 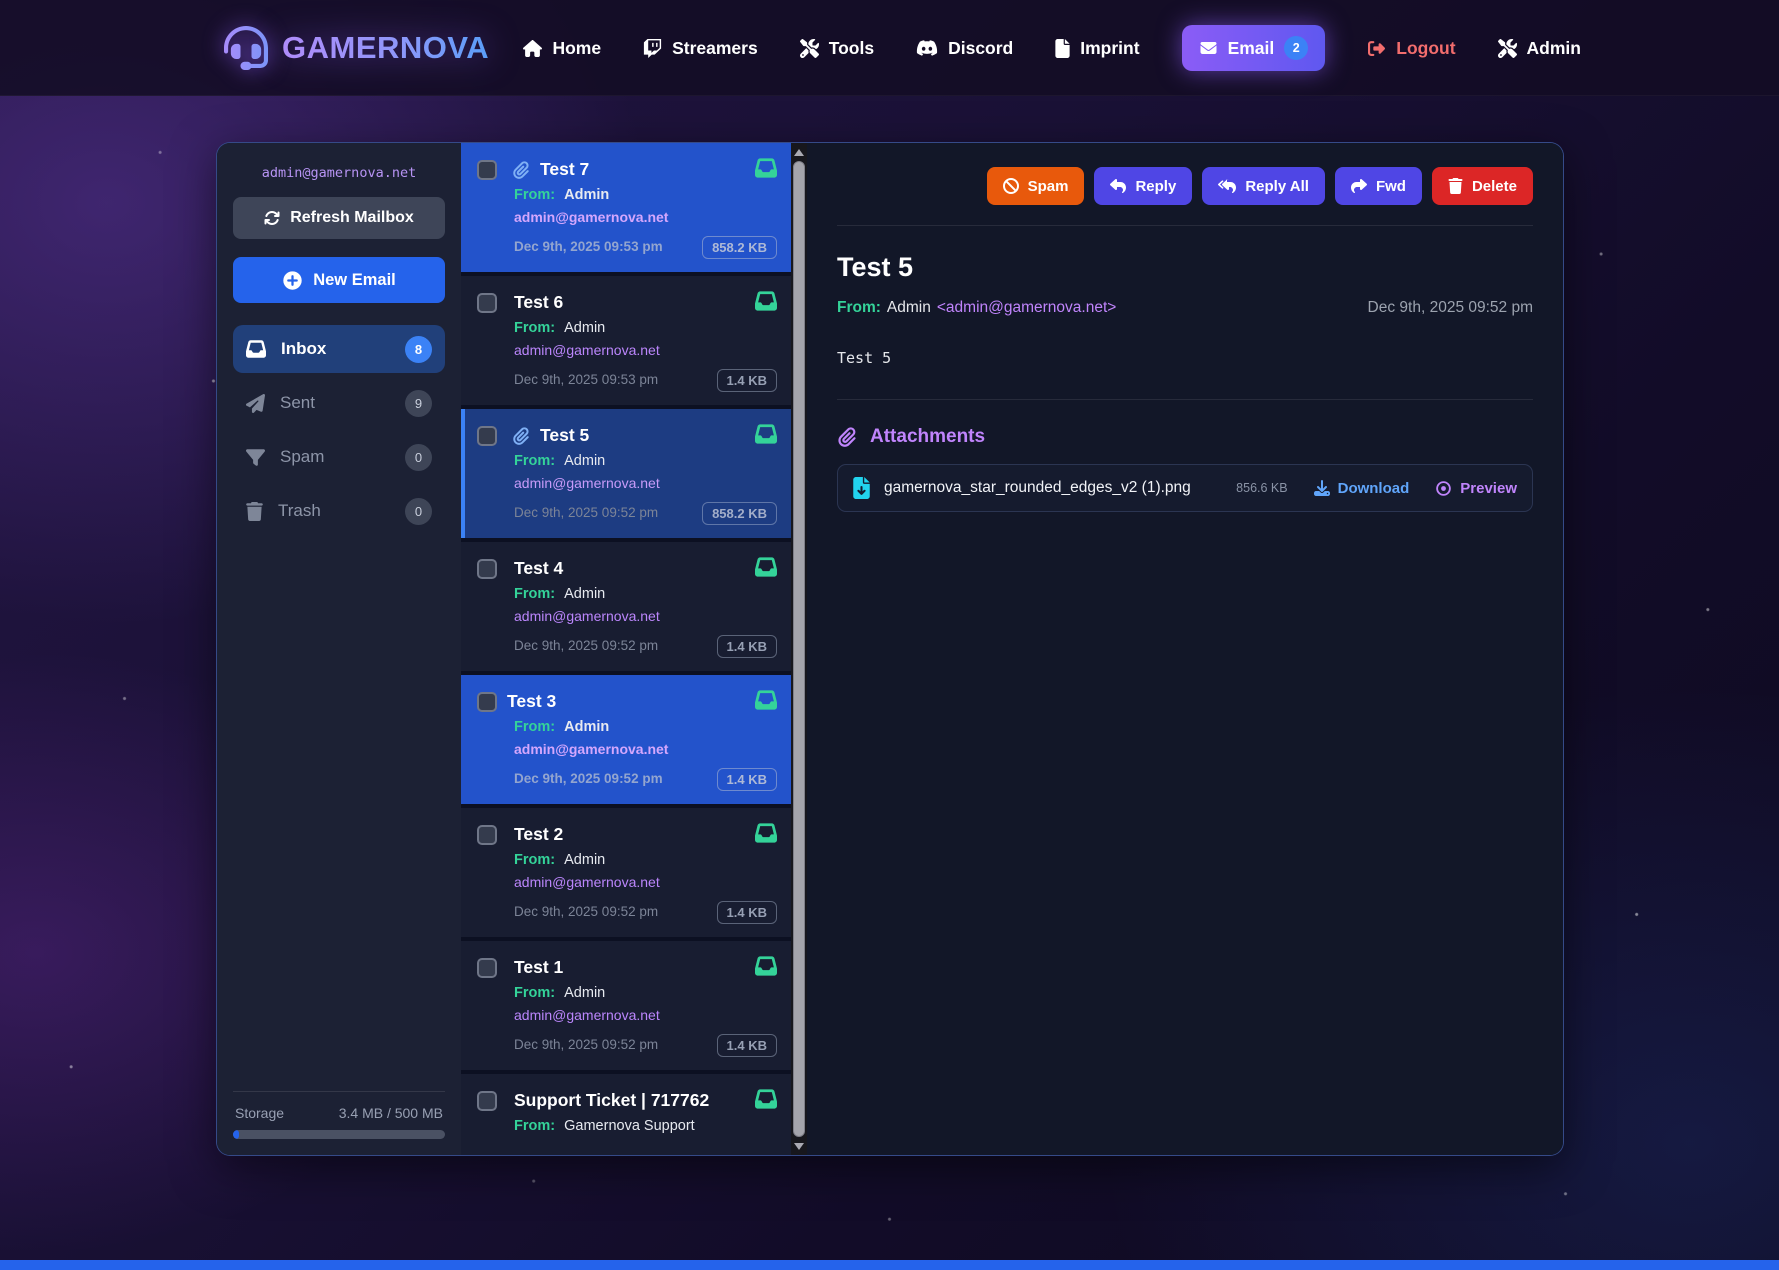 I want to click on storage-label: Storage, so click(x=260, y=1113).